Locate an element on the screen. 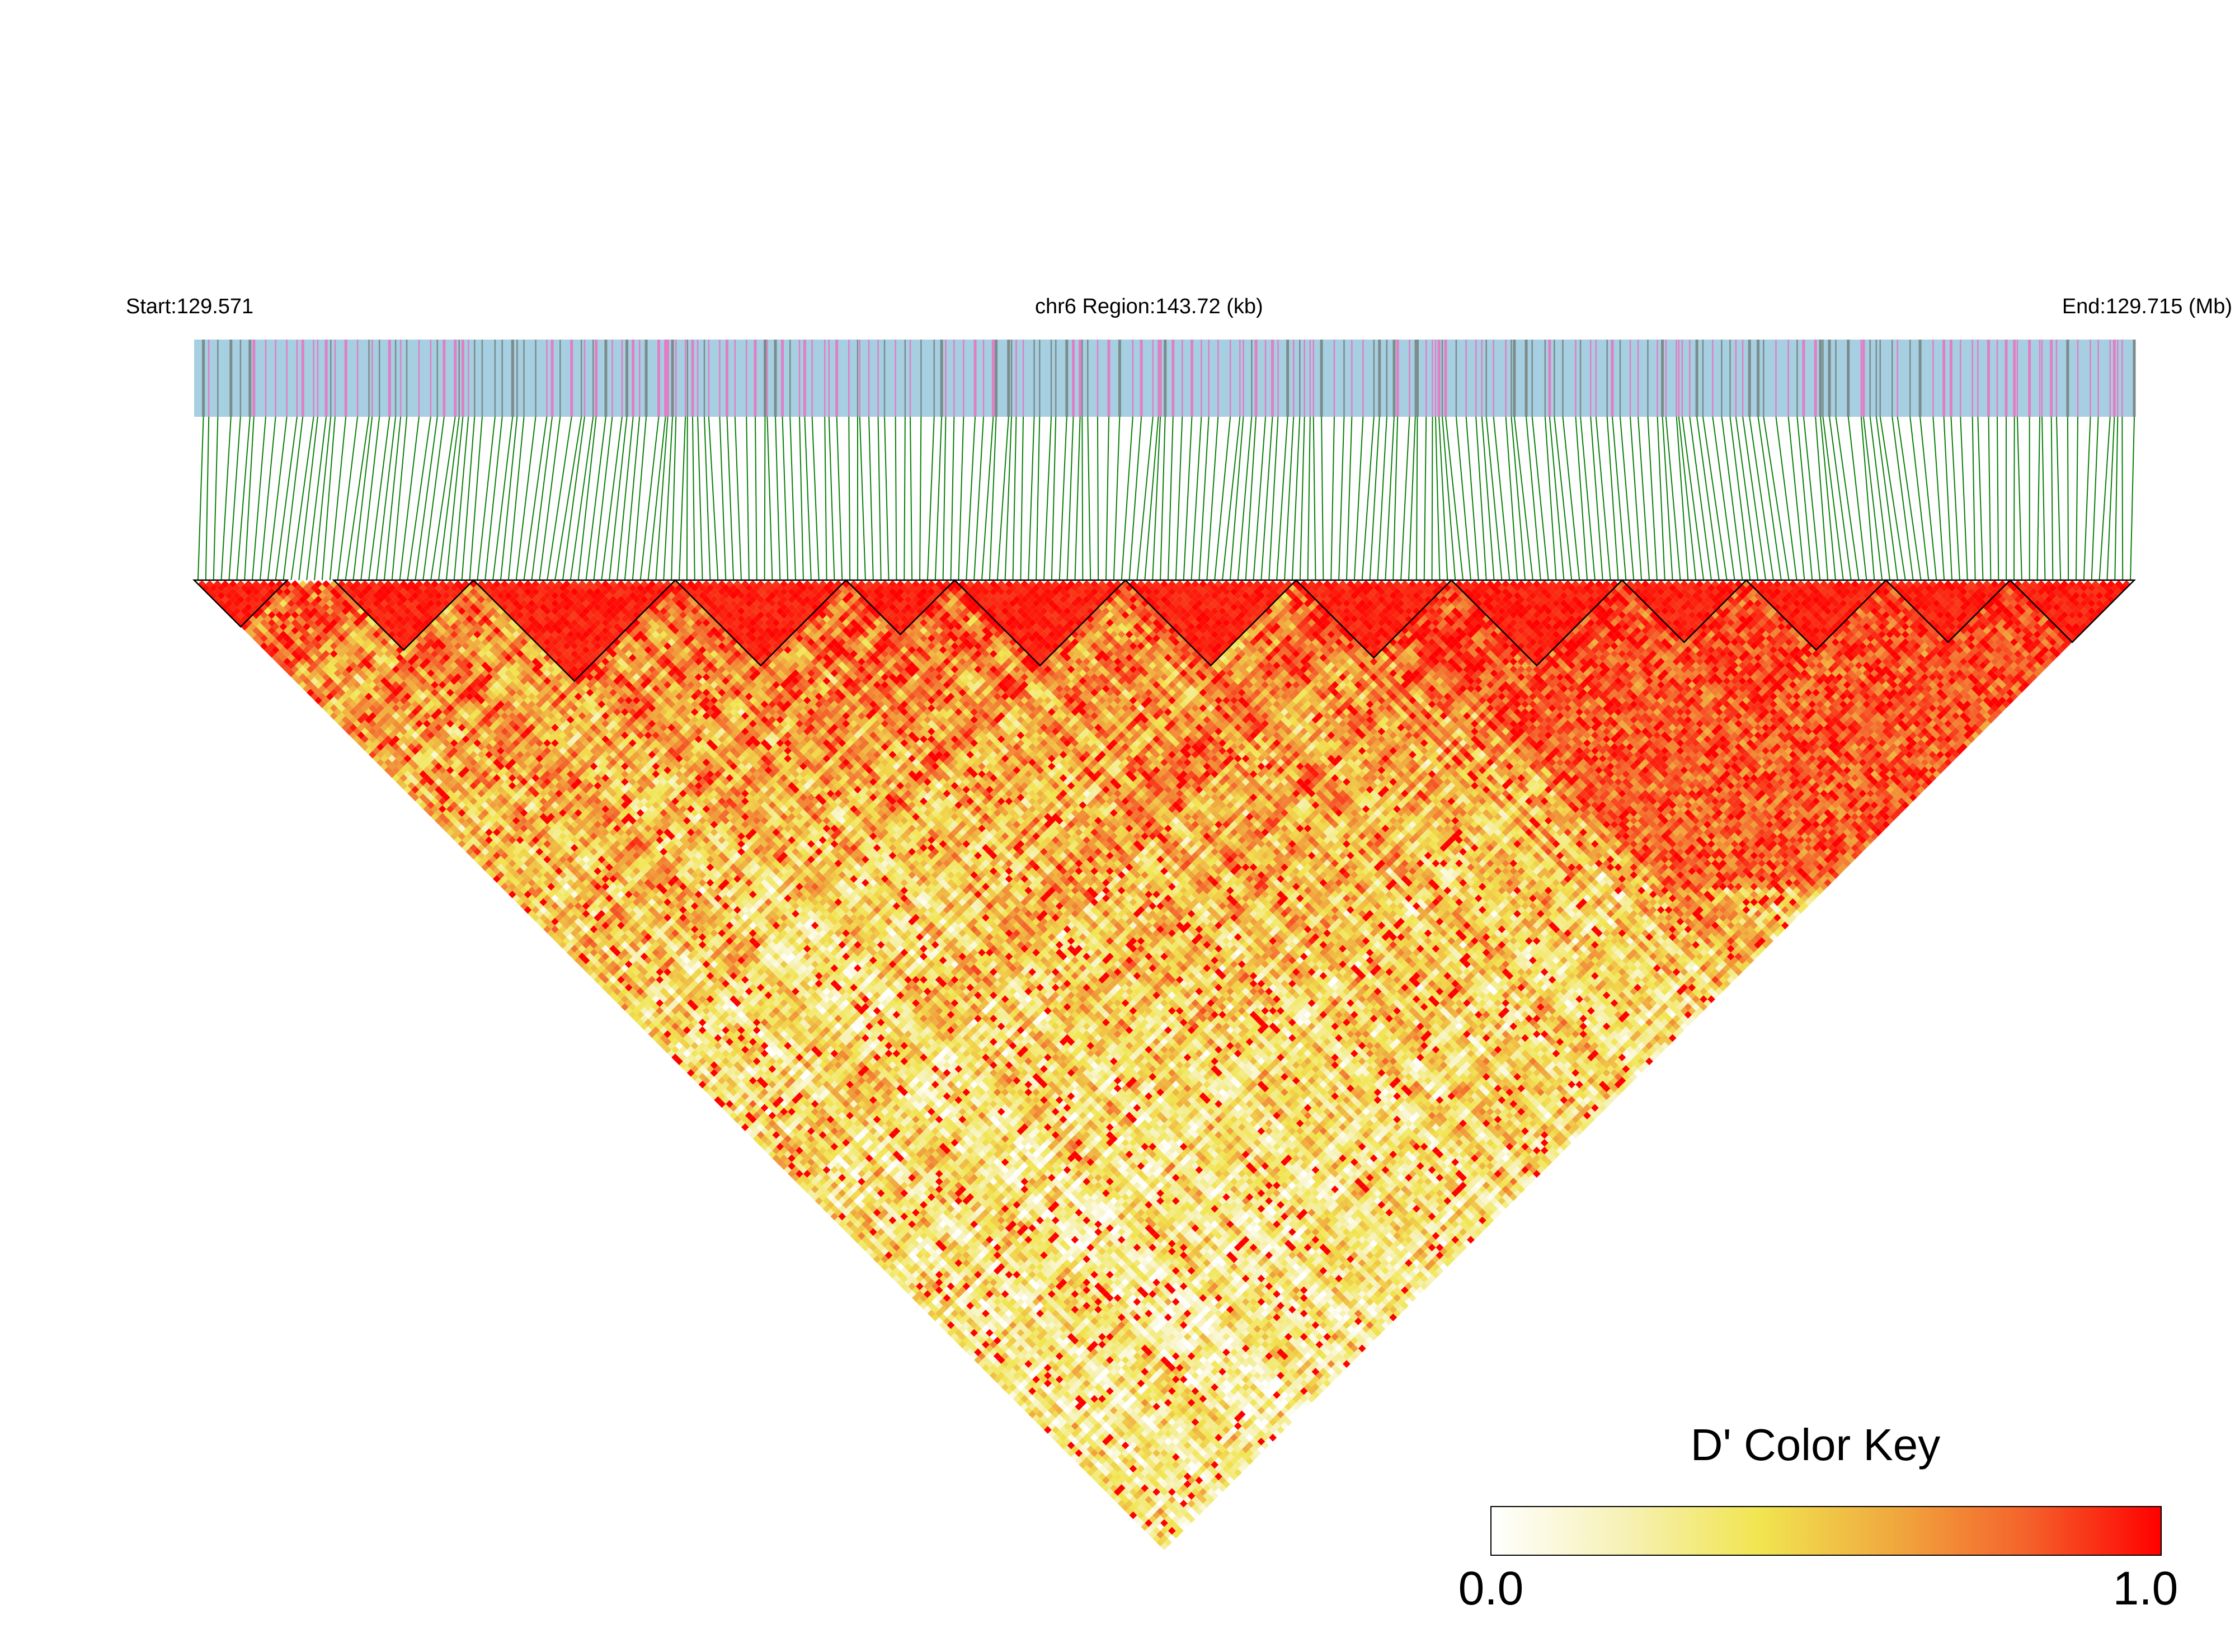 The width and height of the screenshot is (2235, 1652). start-label: Start:129.571 is located at coordinates (189, 306).